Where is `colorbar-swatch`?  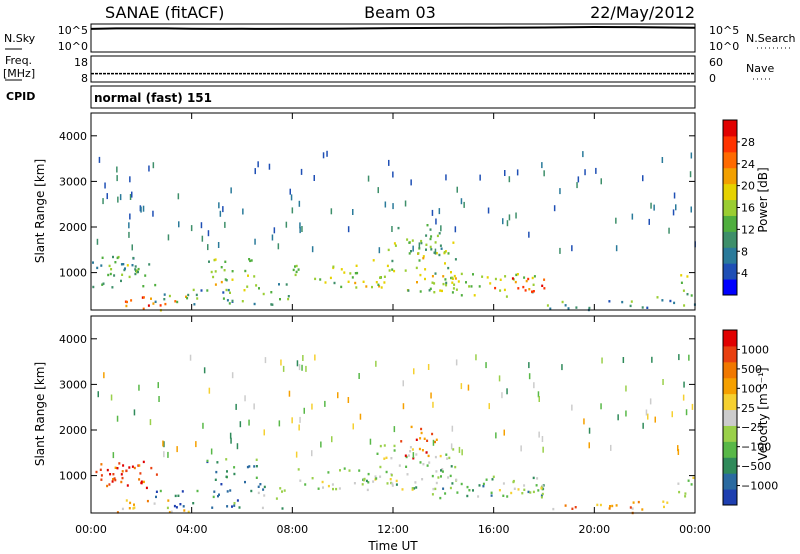 colorbar-swatch is located at coordinates (730, 433).